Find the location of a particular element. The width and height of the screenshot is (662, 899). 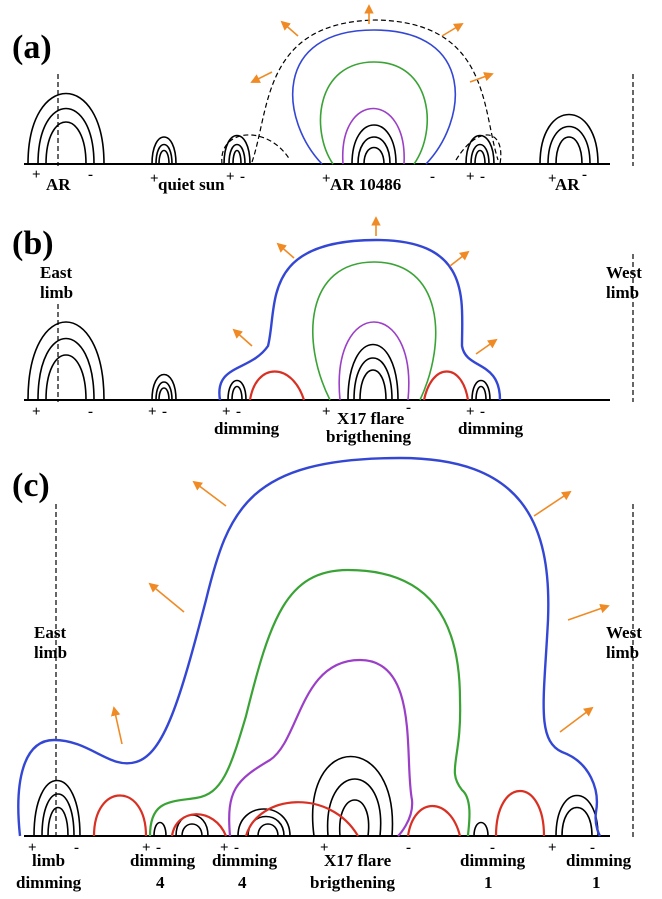

signs-b: + - + - + - + - + - is located at coordinates (258, 410).